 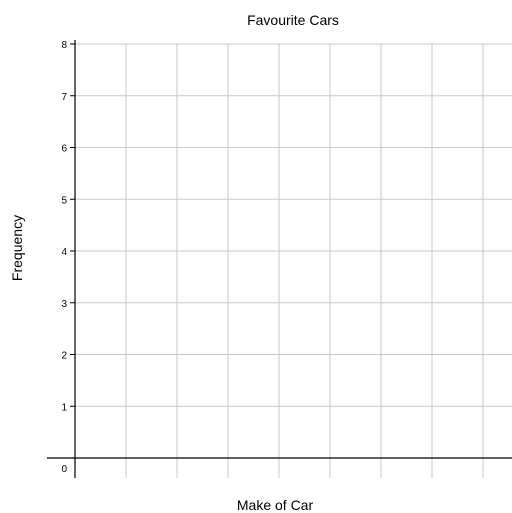 I want to click on y-tick-label: 1, so click(x=64, y=407).